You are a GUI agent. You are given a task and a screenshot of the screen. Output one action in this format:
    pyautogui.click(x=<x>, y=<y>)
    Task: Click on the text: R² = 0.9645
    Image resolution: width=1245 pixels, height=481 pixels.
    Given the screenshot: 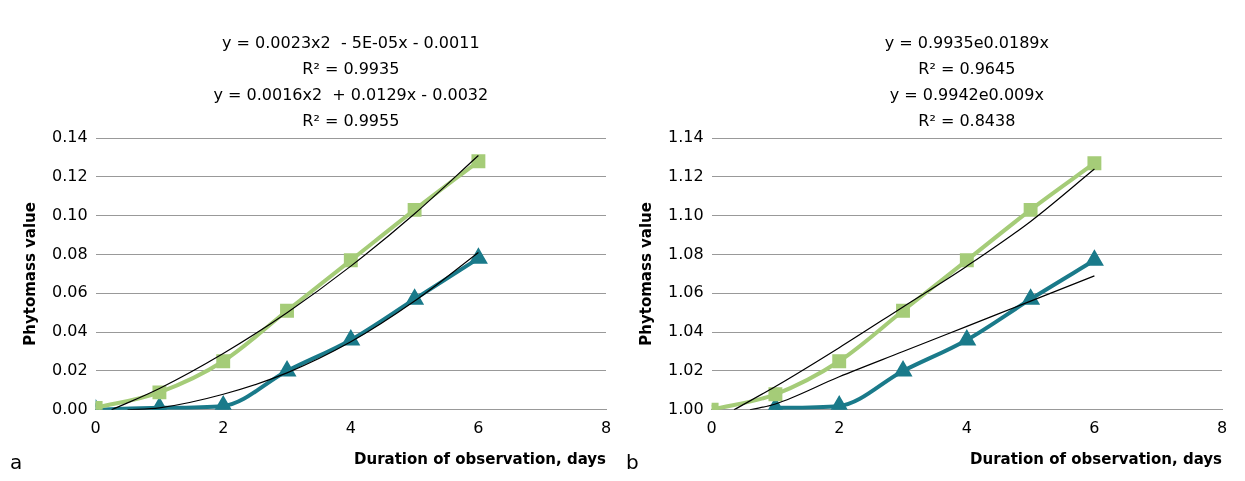 What is the action you would take?
    pyautogui.click(x=967, y=68)
    